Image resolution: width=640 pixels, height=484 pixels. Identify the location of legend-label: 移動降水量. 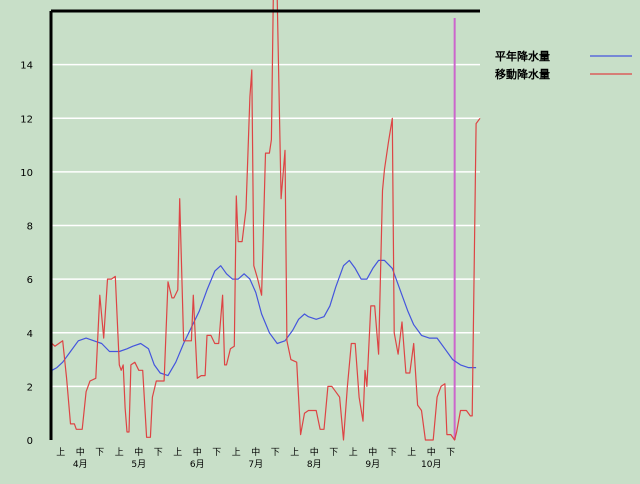
(522, 74).